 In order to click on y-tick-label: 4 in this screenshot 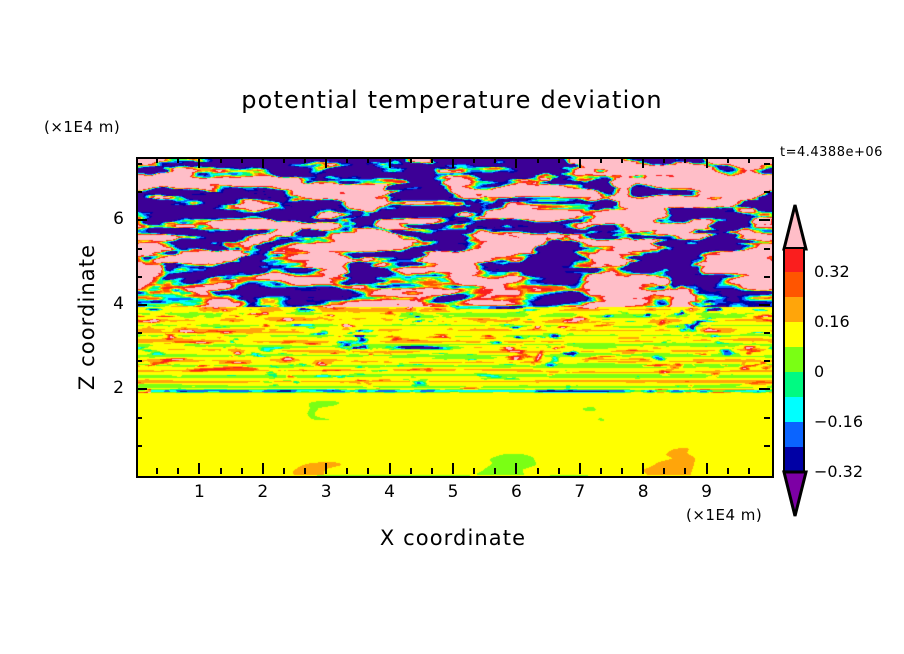, I will do `click(118, 303)`.